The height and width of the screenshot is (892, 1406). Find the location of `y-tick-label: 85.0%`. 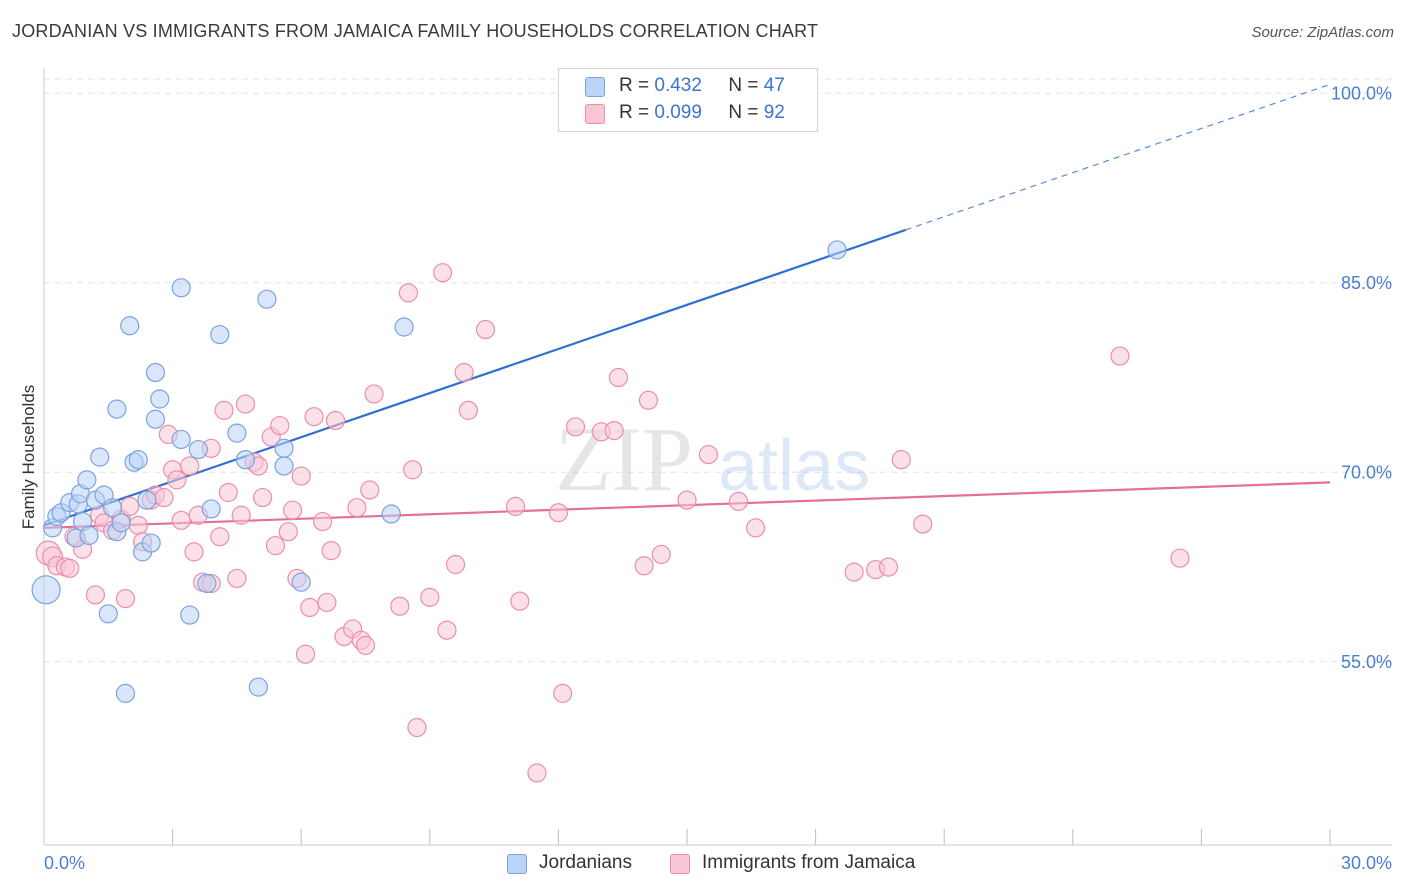

y-tick-label: 85.0% is located at coordinates (1366, 283).